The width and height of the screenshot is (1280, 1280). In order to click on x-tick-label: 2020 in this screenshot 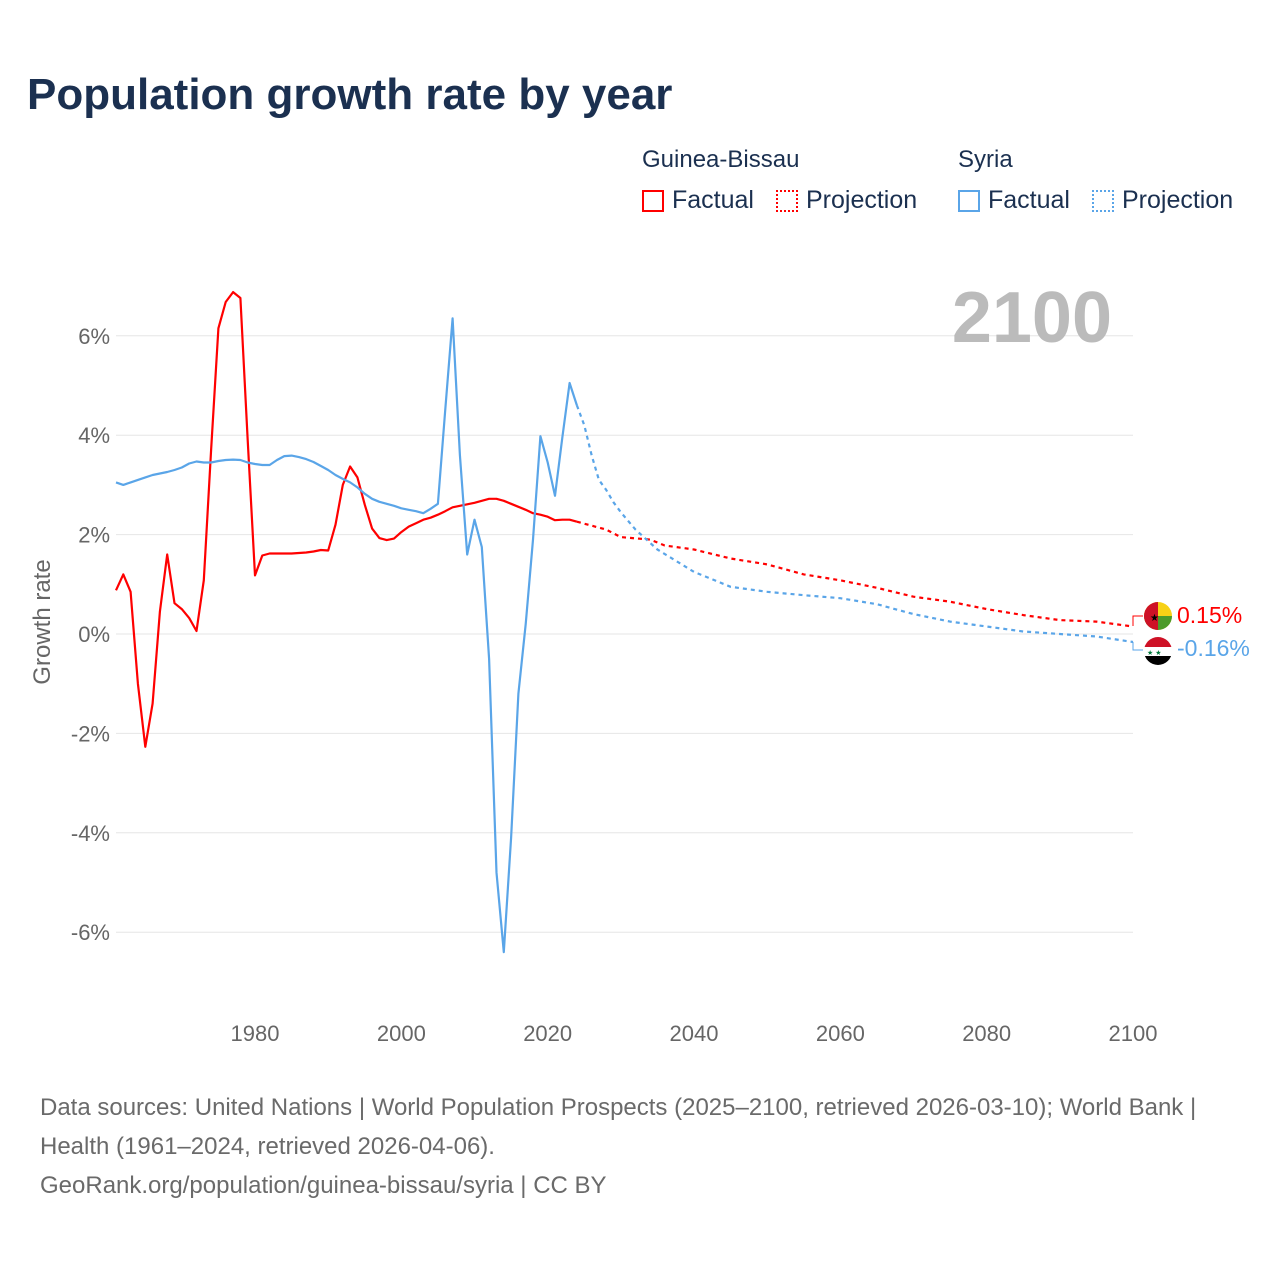, I will do `click(547, 1033)`.